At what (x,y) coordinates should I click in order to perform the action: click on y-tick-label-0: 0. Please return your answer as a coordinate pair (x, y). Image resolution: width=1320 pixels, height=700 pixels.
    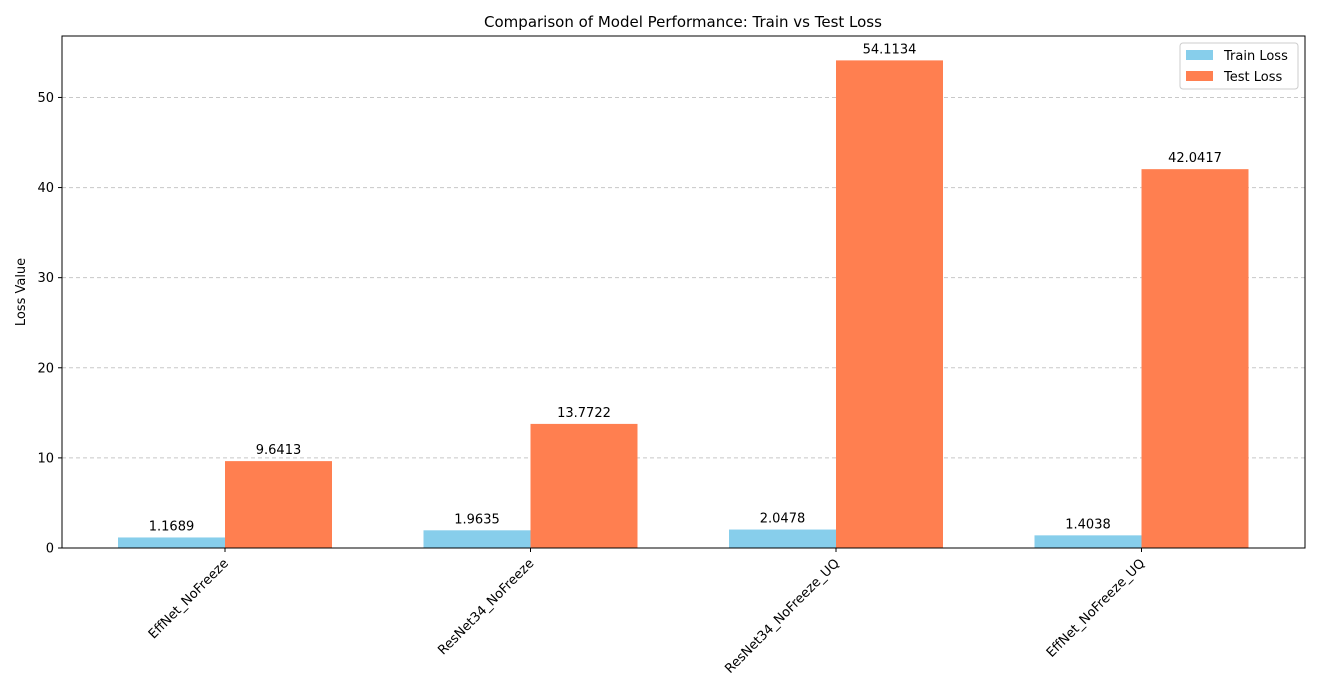
    Looking at the image, I should click on (50, 549).